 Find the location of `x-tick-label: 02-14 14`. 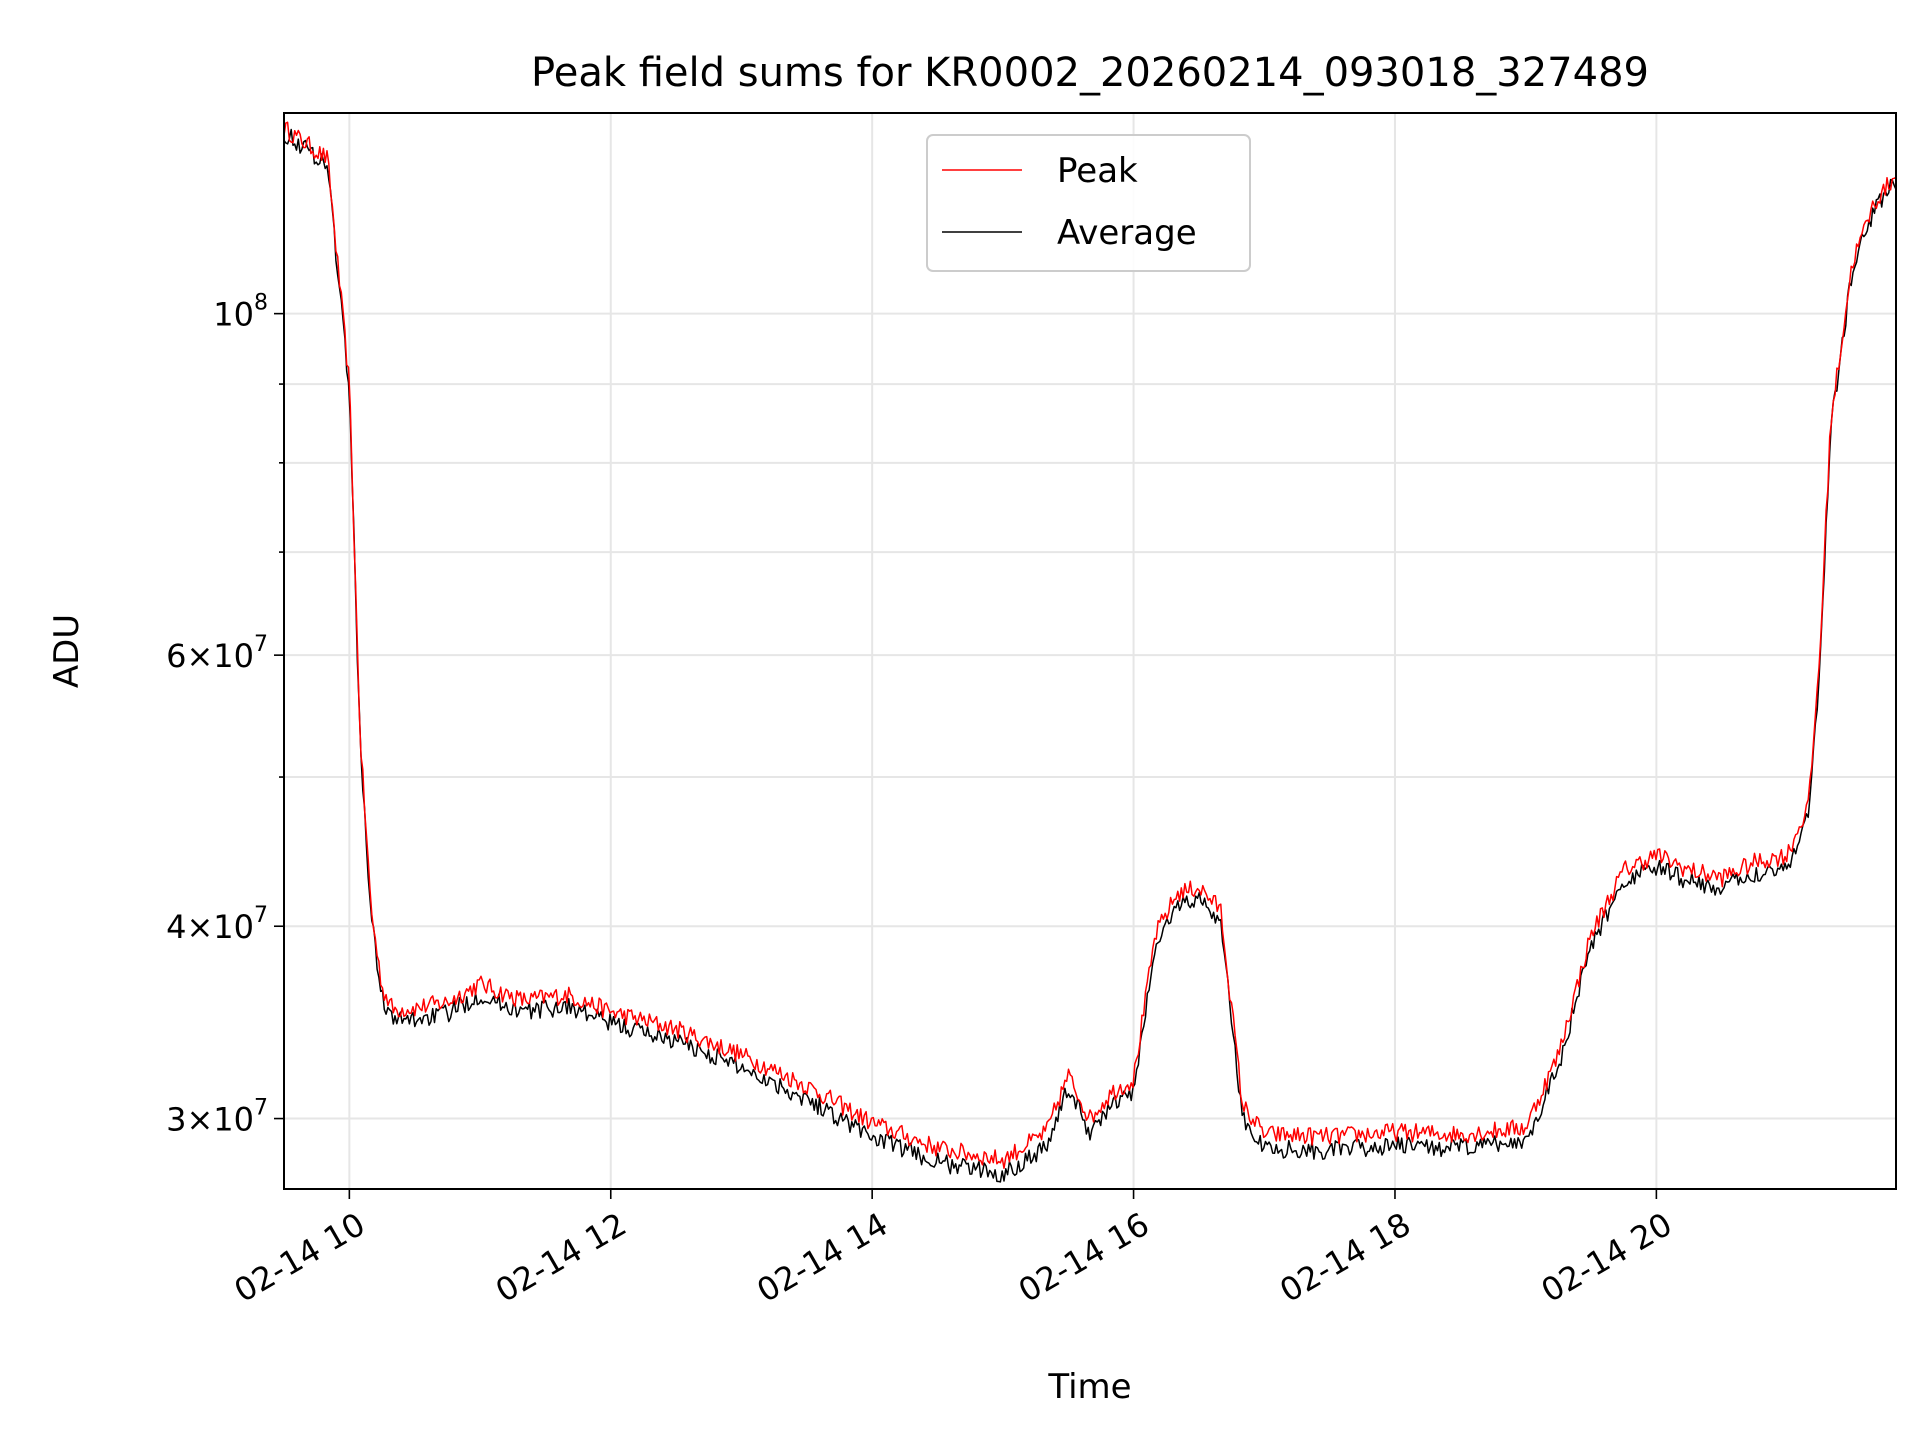

x-tick-label: 02-14 14 is located at coordinates (823, 1257).